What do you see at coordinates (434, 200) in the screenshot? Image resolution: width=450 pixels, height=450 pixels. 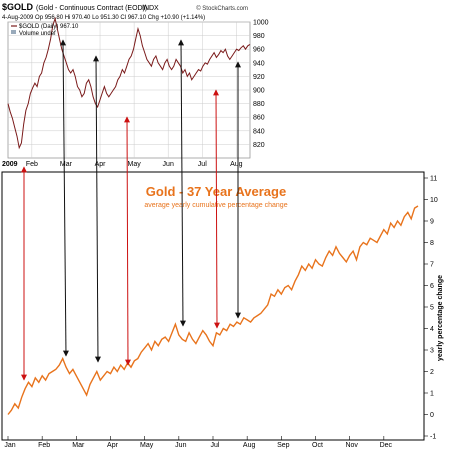 I see `bottom-y-tick-label: 10` at bounding box center [434, 200].